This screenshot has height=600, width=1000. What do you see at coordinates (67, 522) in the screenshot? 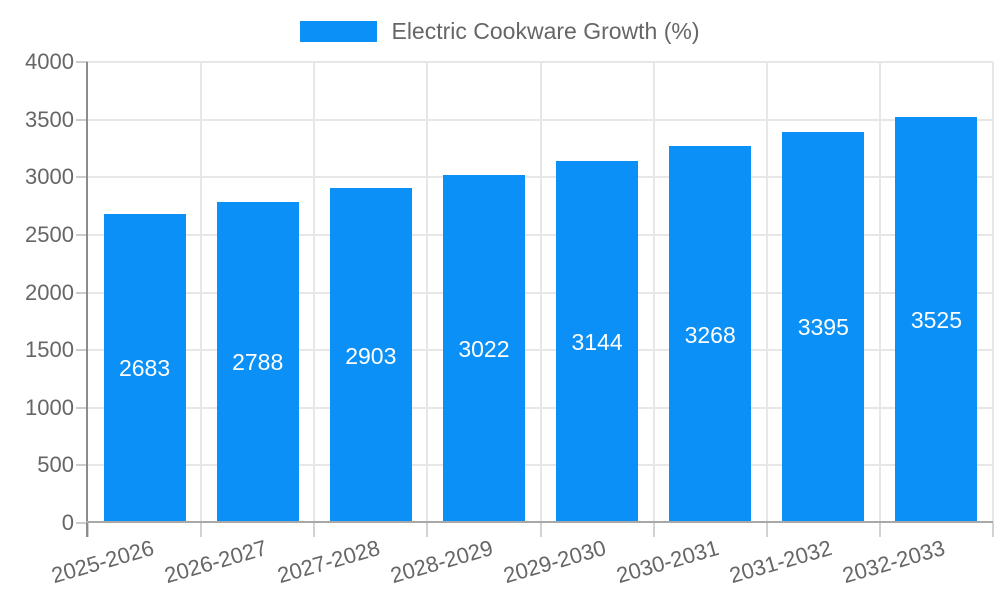
I see `y-axis-tick-label: 0` at bounding box center [67, 522].